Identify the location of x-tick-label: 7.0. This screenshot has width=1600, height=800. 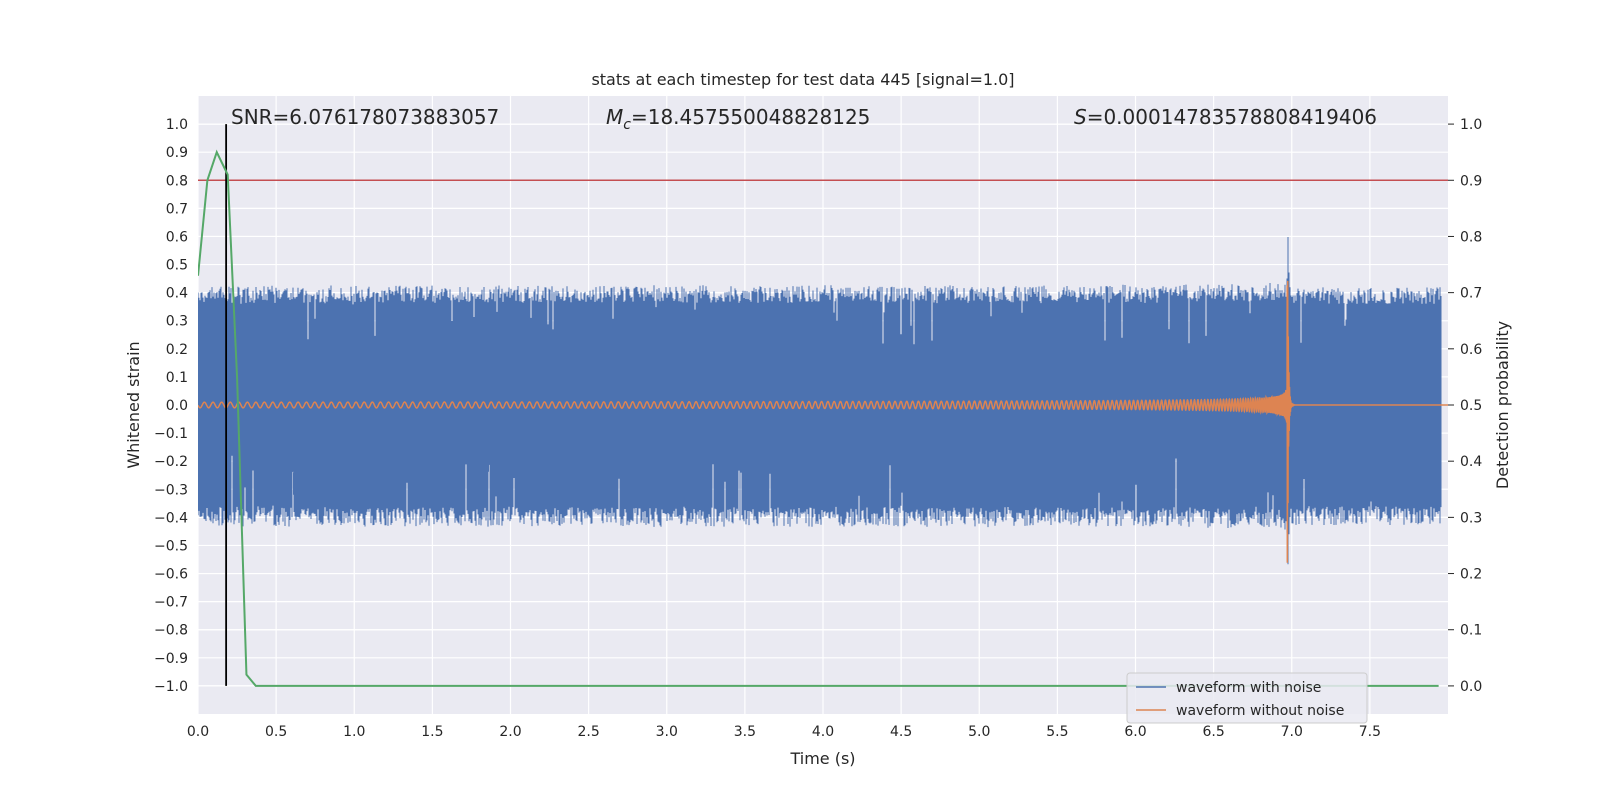
(1292, 732).